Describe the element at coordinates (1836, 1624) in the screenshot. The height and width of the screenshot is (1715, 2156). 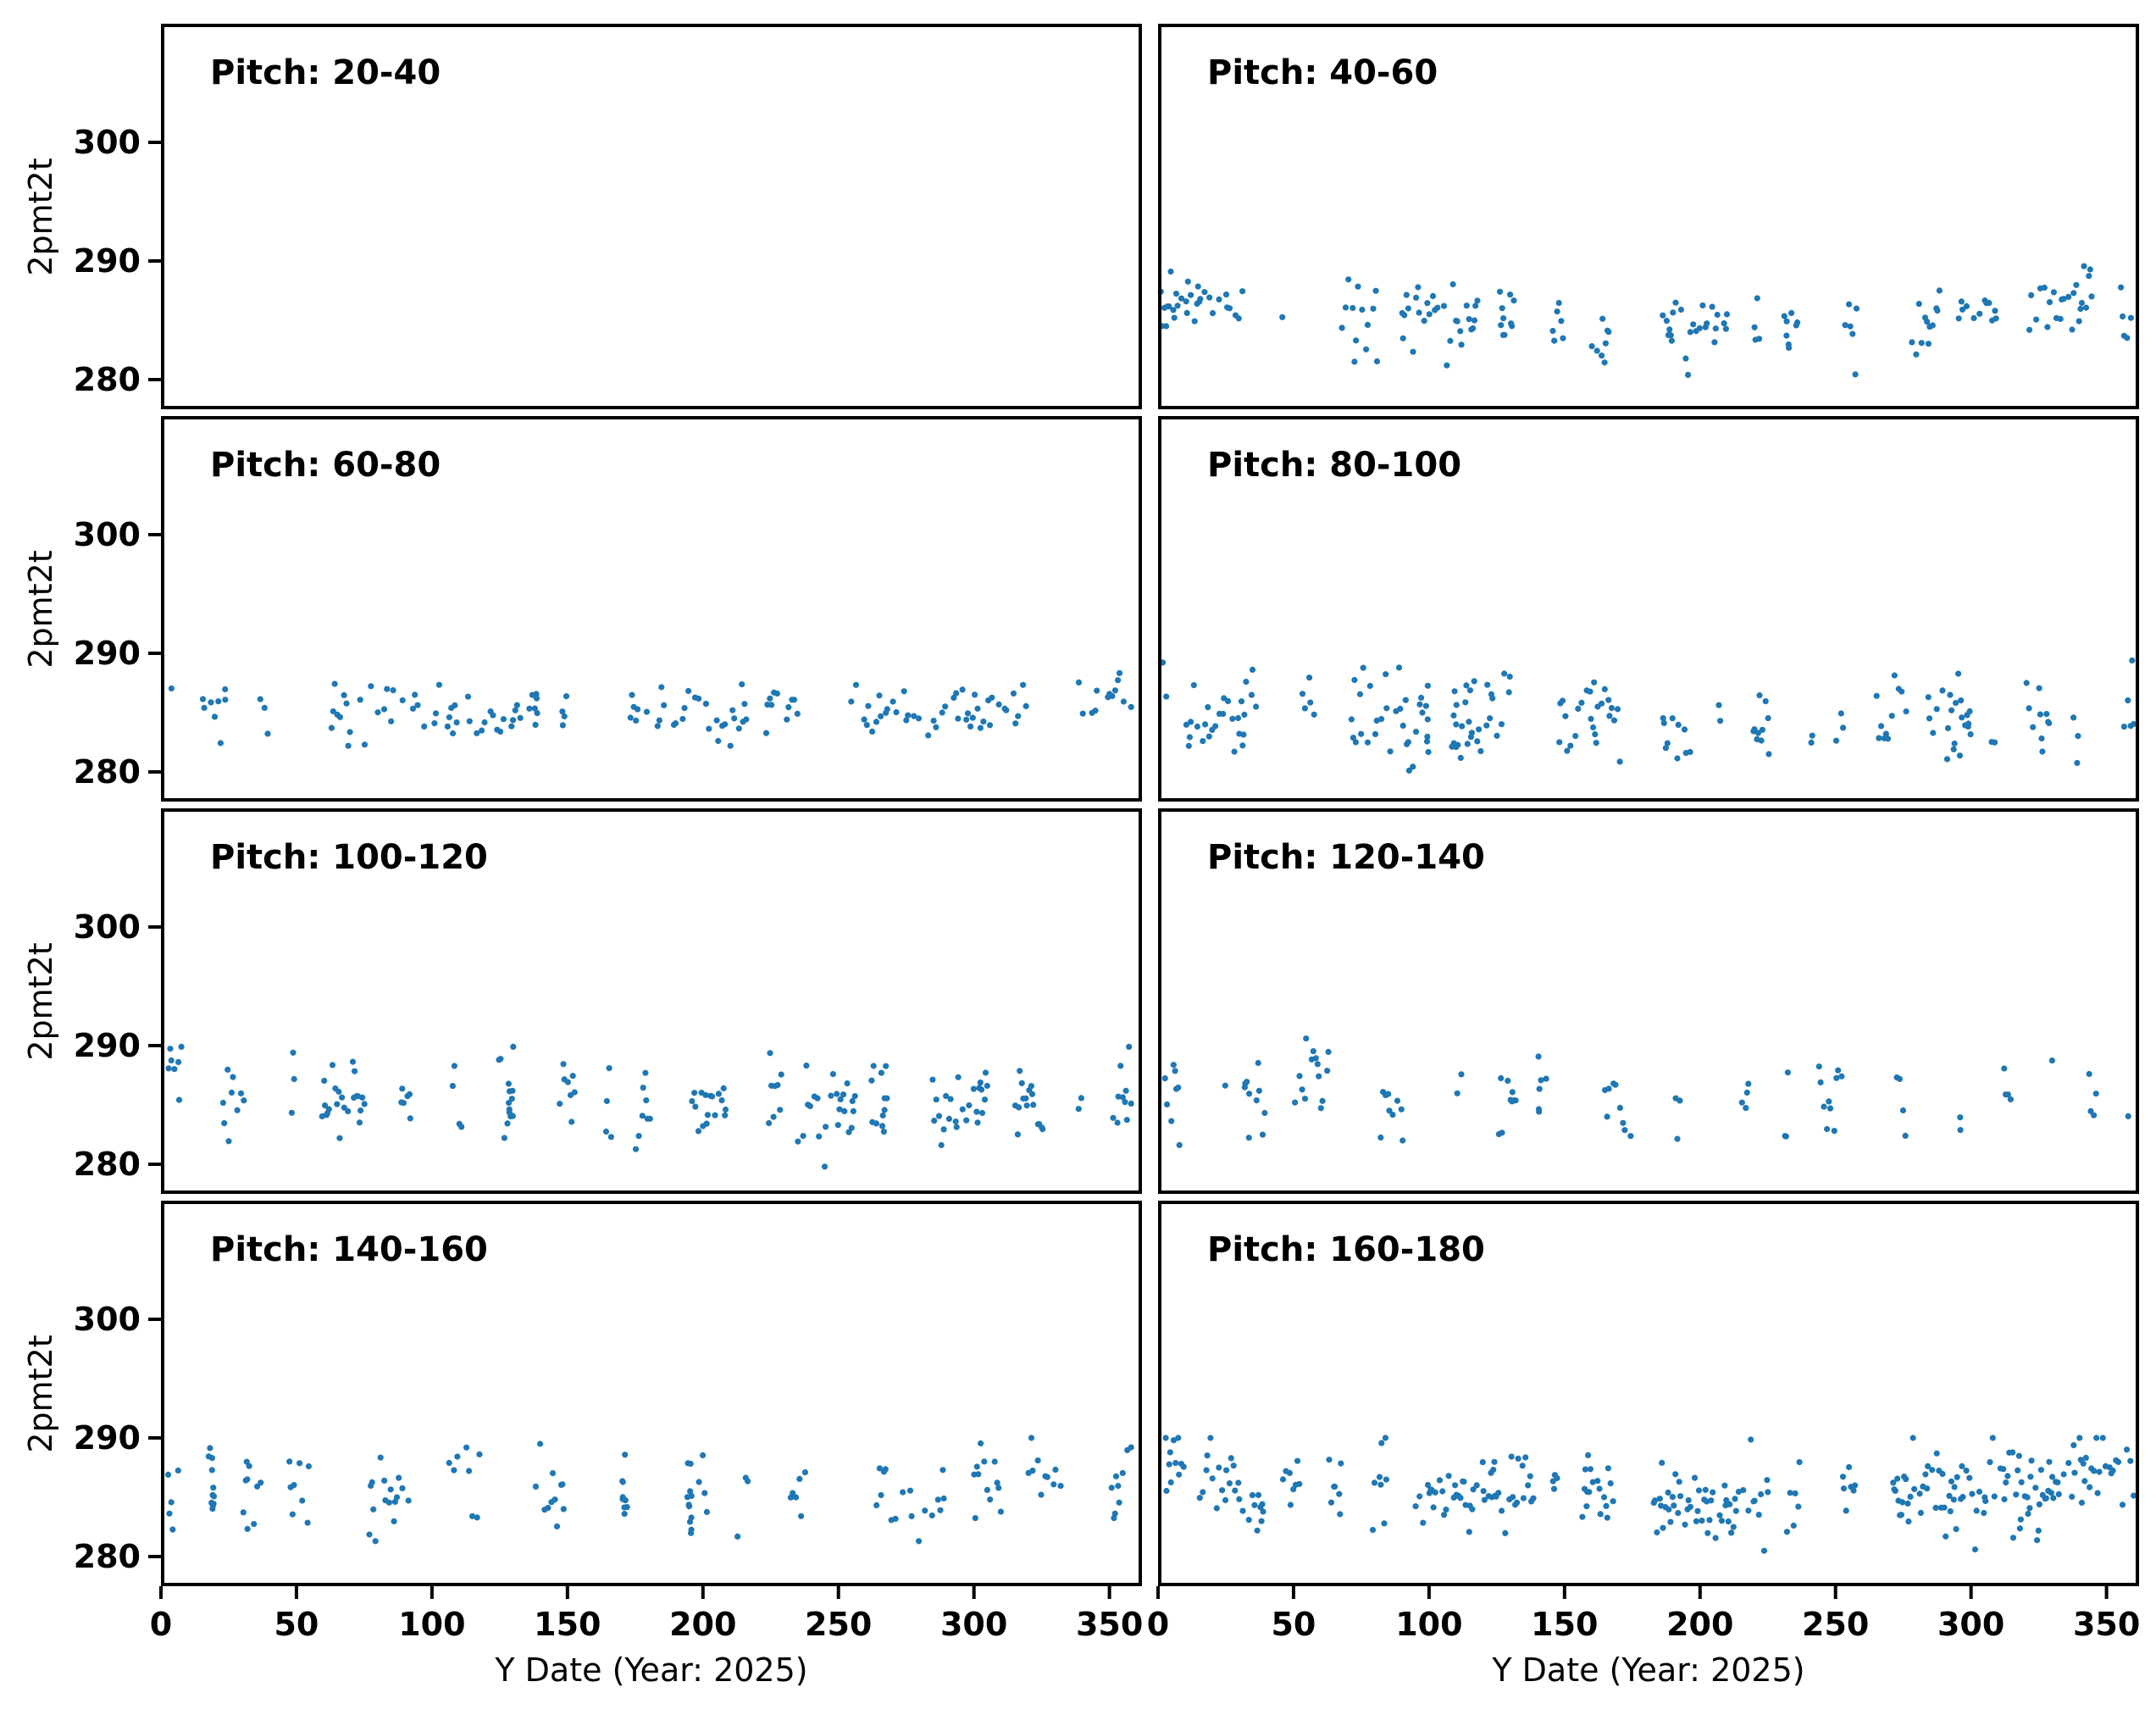
I see `x-tick-label: 250` at that location.